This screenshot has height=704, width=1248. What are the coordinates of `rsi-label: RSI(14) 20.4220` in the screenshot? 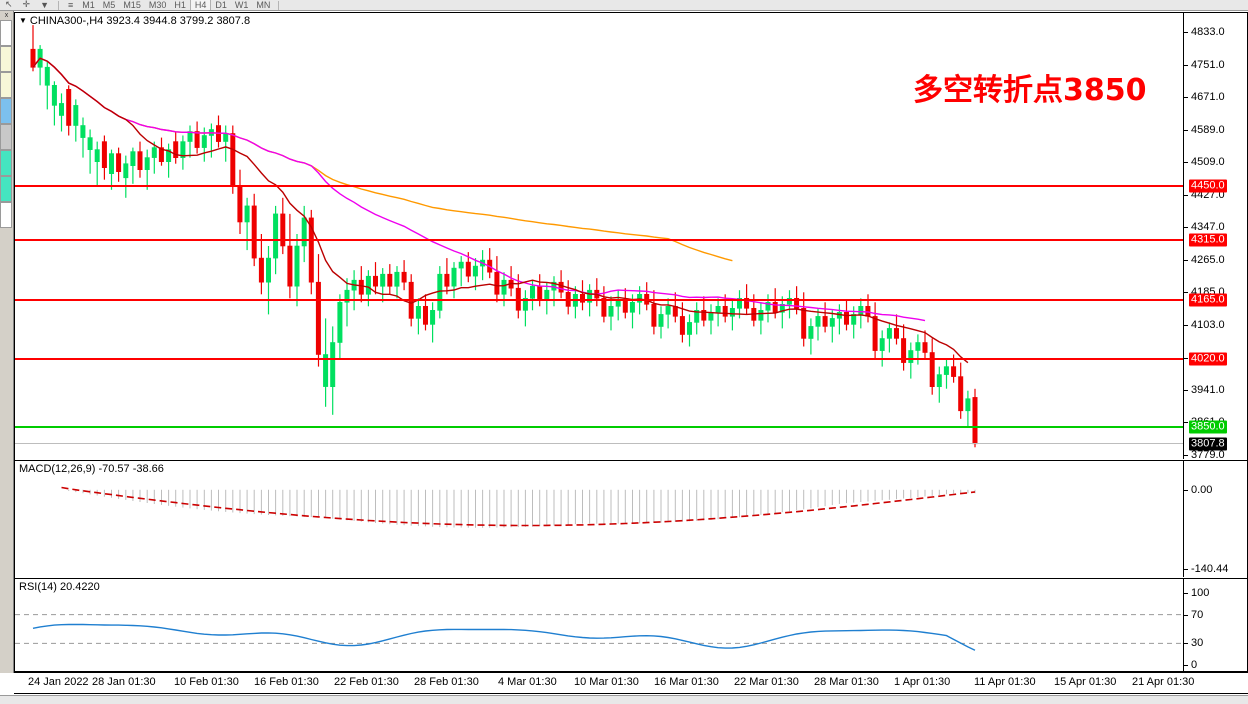 It's located at (59, 587).